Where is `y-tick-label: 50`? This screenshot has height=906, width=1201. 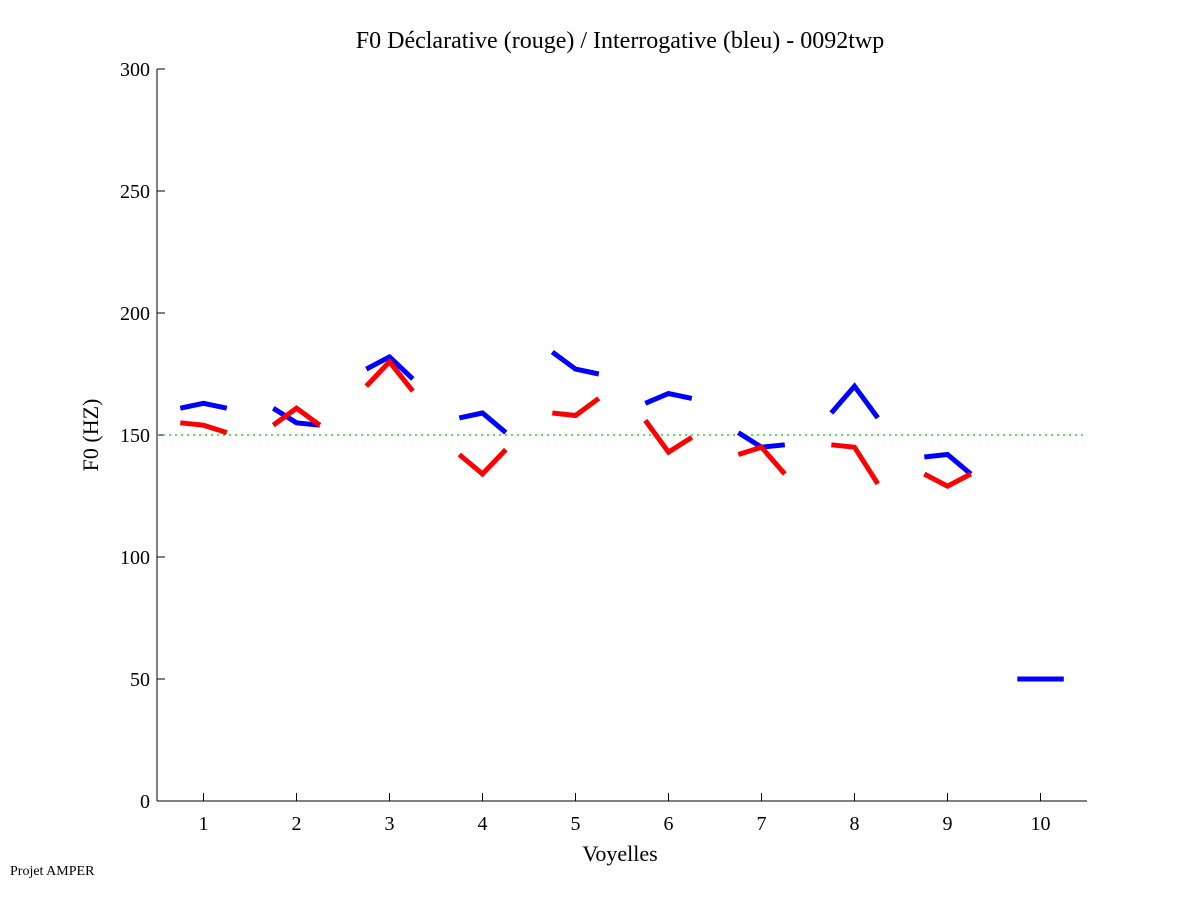 y-tick-label: 50 is located at coordinates (140, 680).